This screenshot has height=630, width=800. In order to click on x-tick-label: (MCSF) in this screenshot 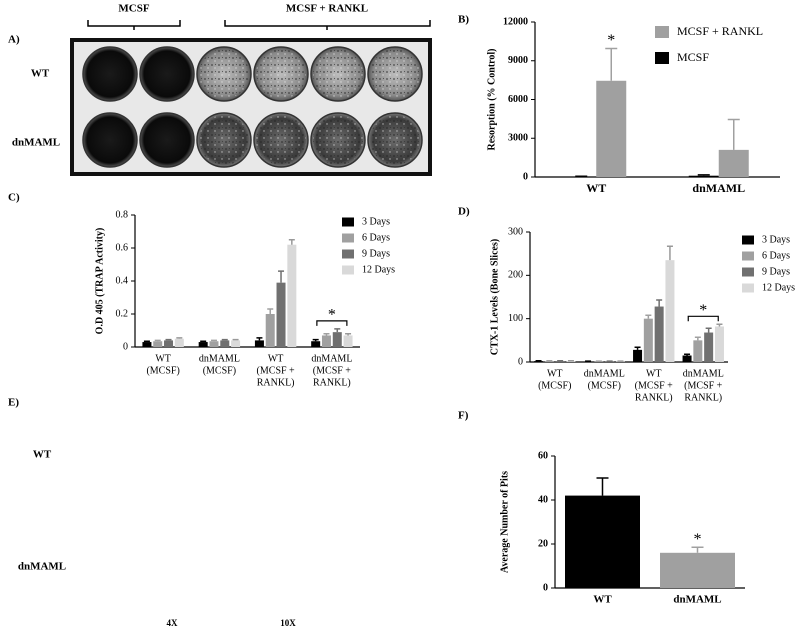, I will do `click(162, 370)`.